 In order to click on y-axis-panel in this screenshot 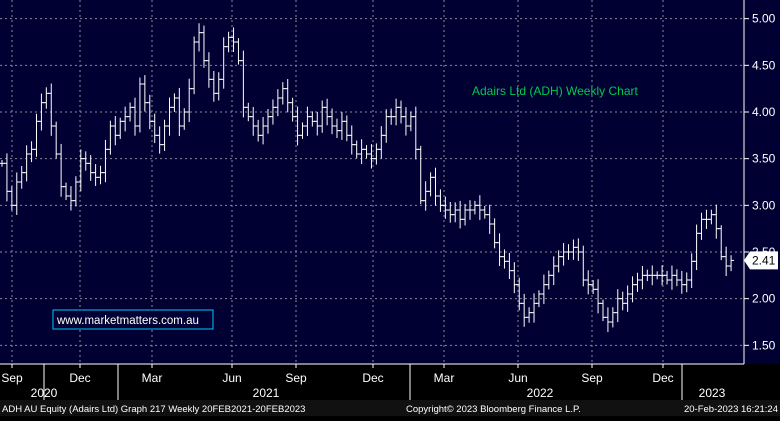, I will do `click(762, 182)`.